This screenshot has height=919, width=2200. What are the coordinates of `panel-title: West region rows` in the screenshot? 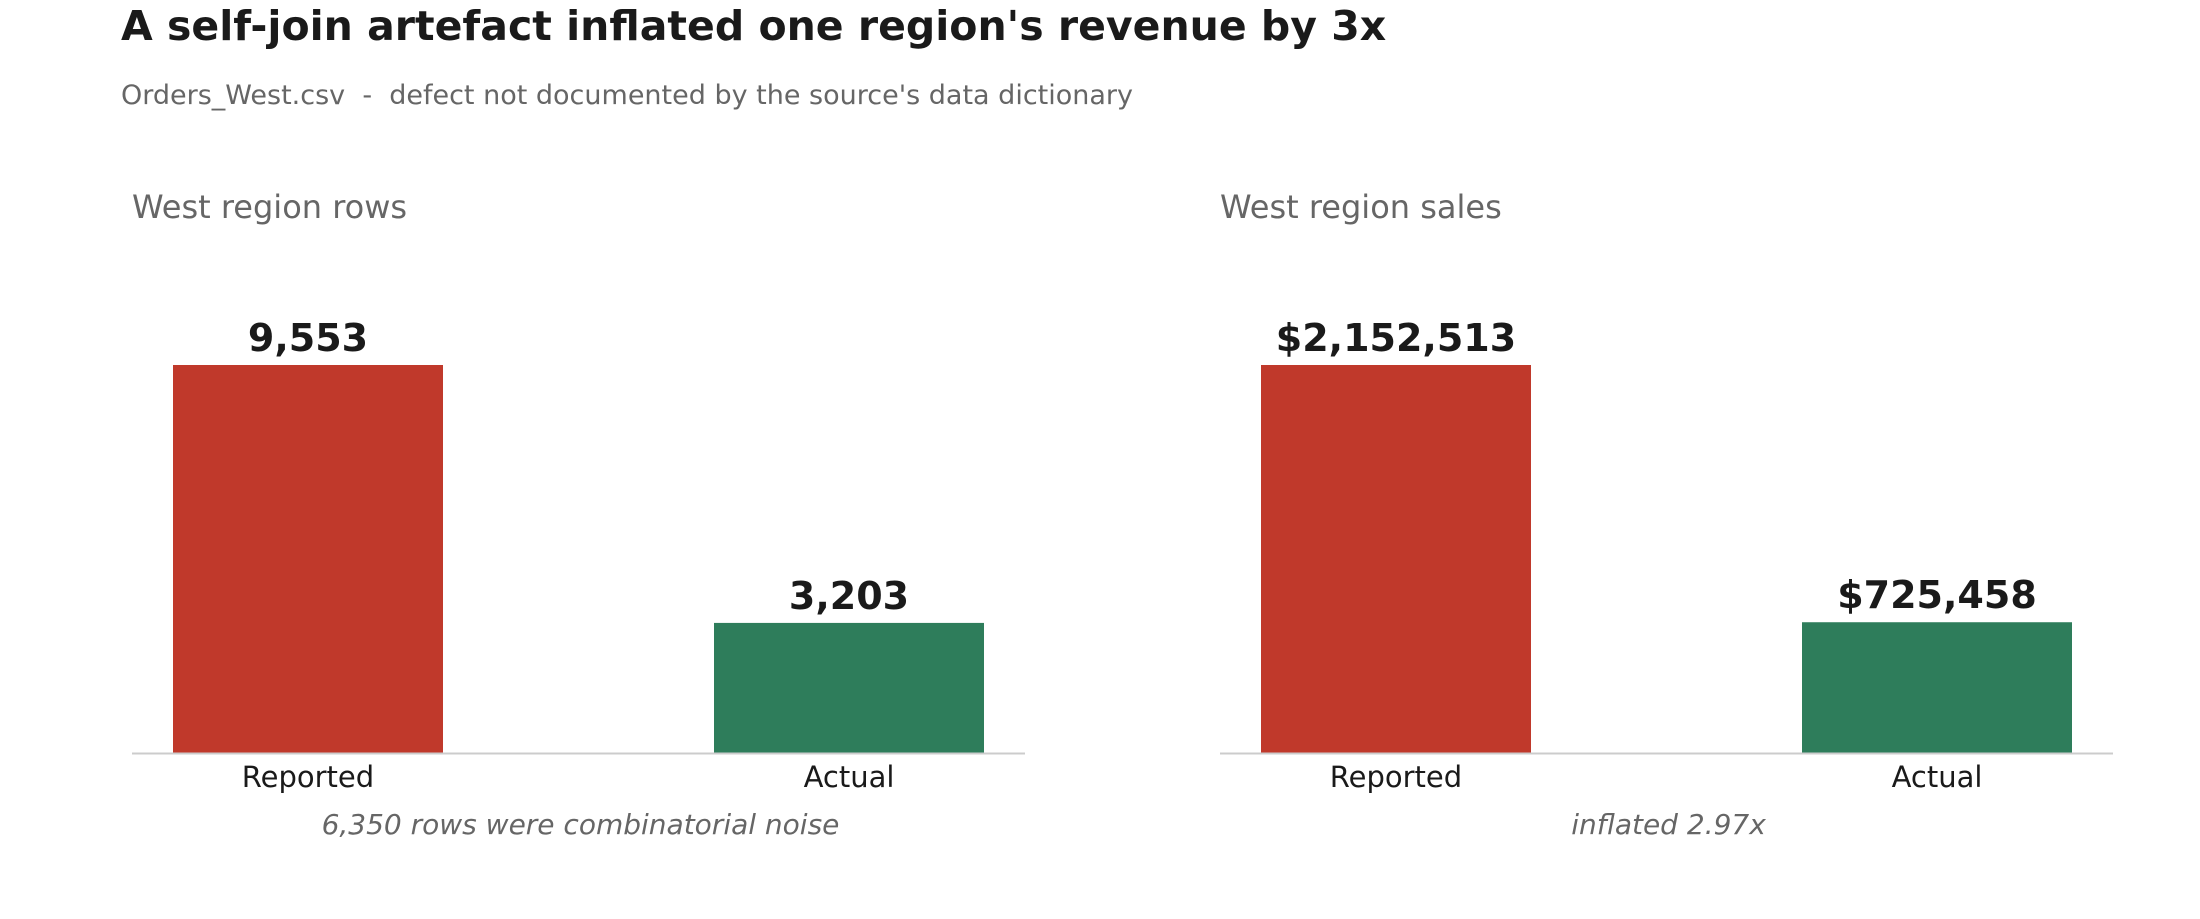 It's located at (270, 207).